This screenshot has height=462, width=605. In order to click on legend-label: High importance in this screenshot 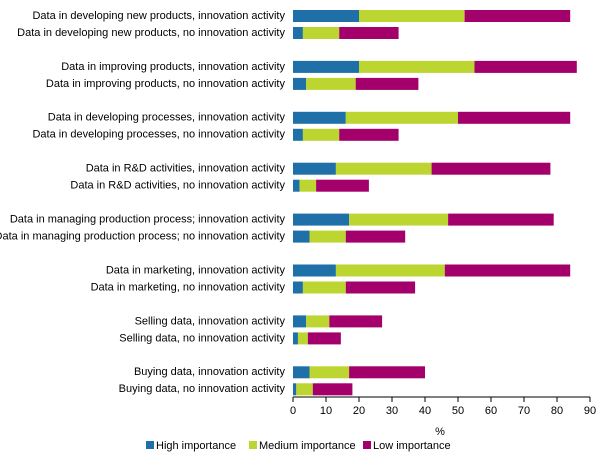, I will do `click(196, 446)`.